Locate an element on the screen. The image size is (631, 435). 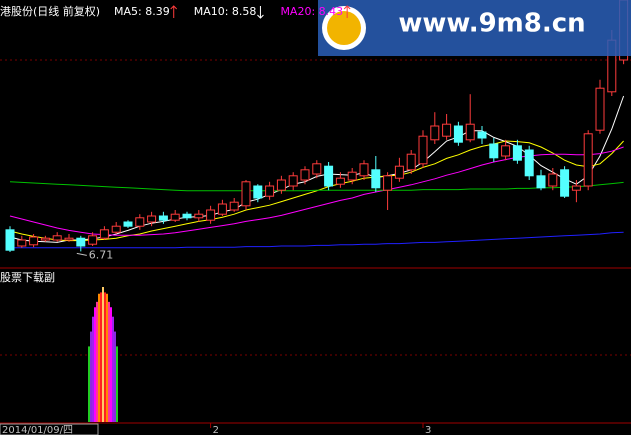
indicator-panel is located at coordinates (103, 354).